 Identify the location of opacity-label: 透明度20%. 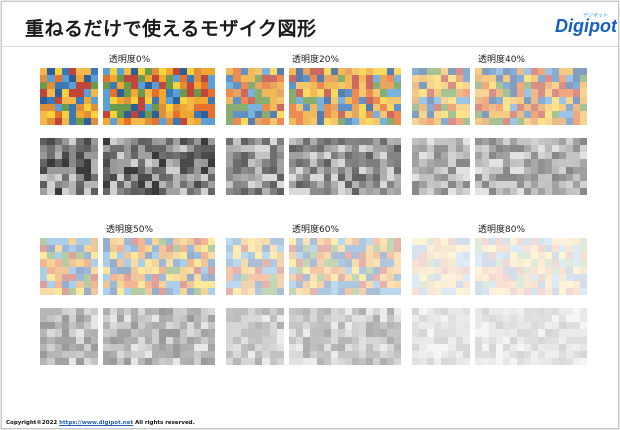
(315, 60).